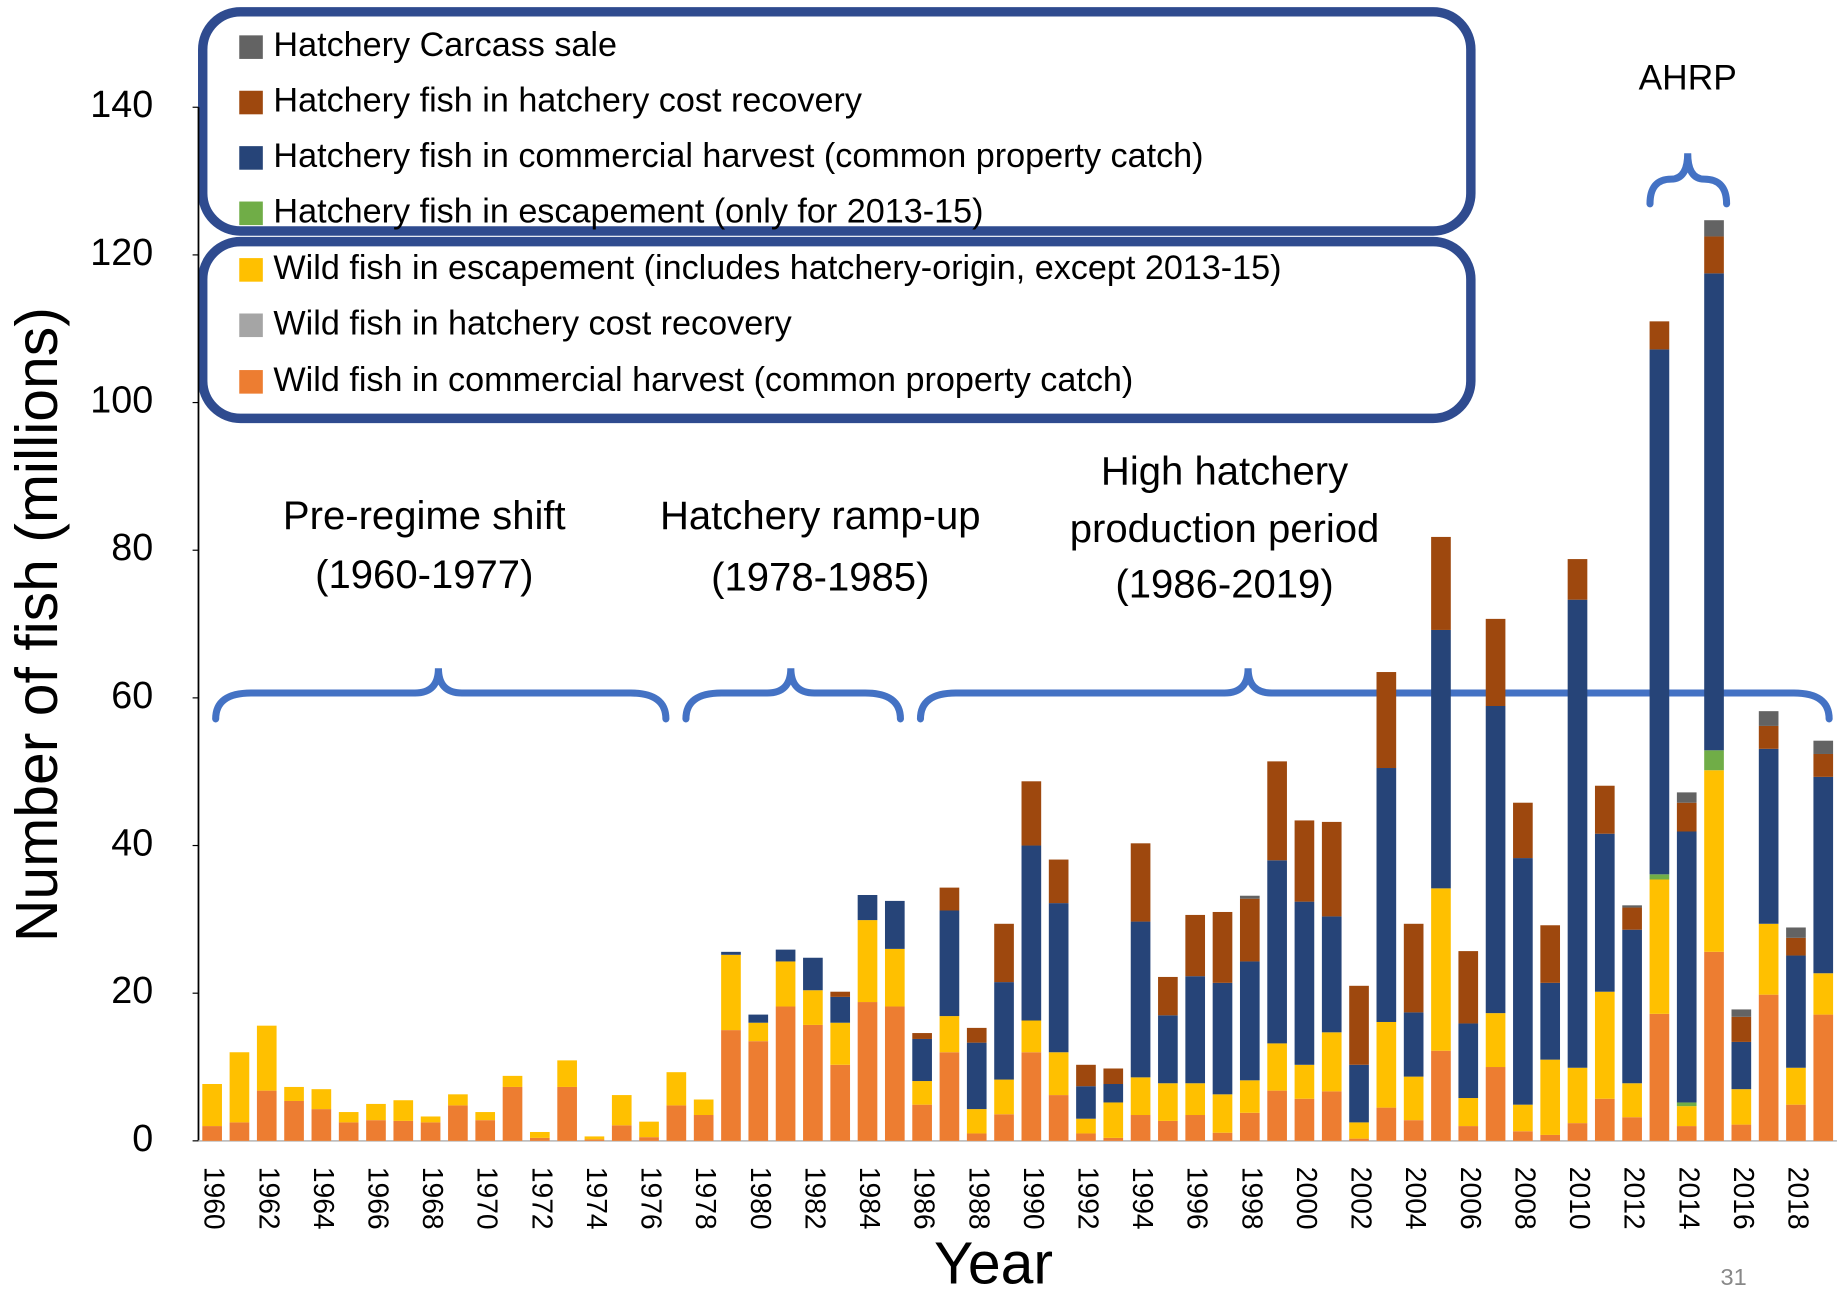 The height and width of the screenshot is (1295, 1848). What do you see at coordinates (132, 547) in the screenshot?
I see `y-tick-label: 80` at bounding box center [132, 547].